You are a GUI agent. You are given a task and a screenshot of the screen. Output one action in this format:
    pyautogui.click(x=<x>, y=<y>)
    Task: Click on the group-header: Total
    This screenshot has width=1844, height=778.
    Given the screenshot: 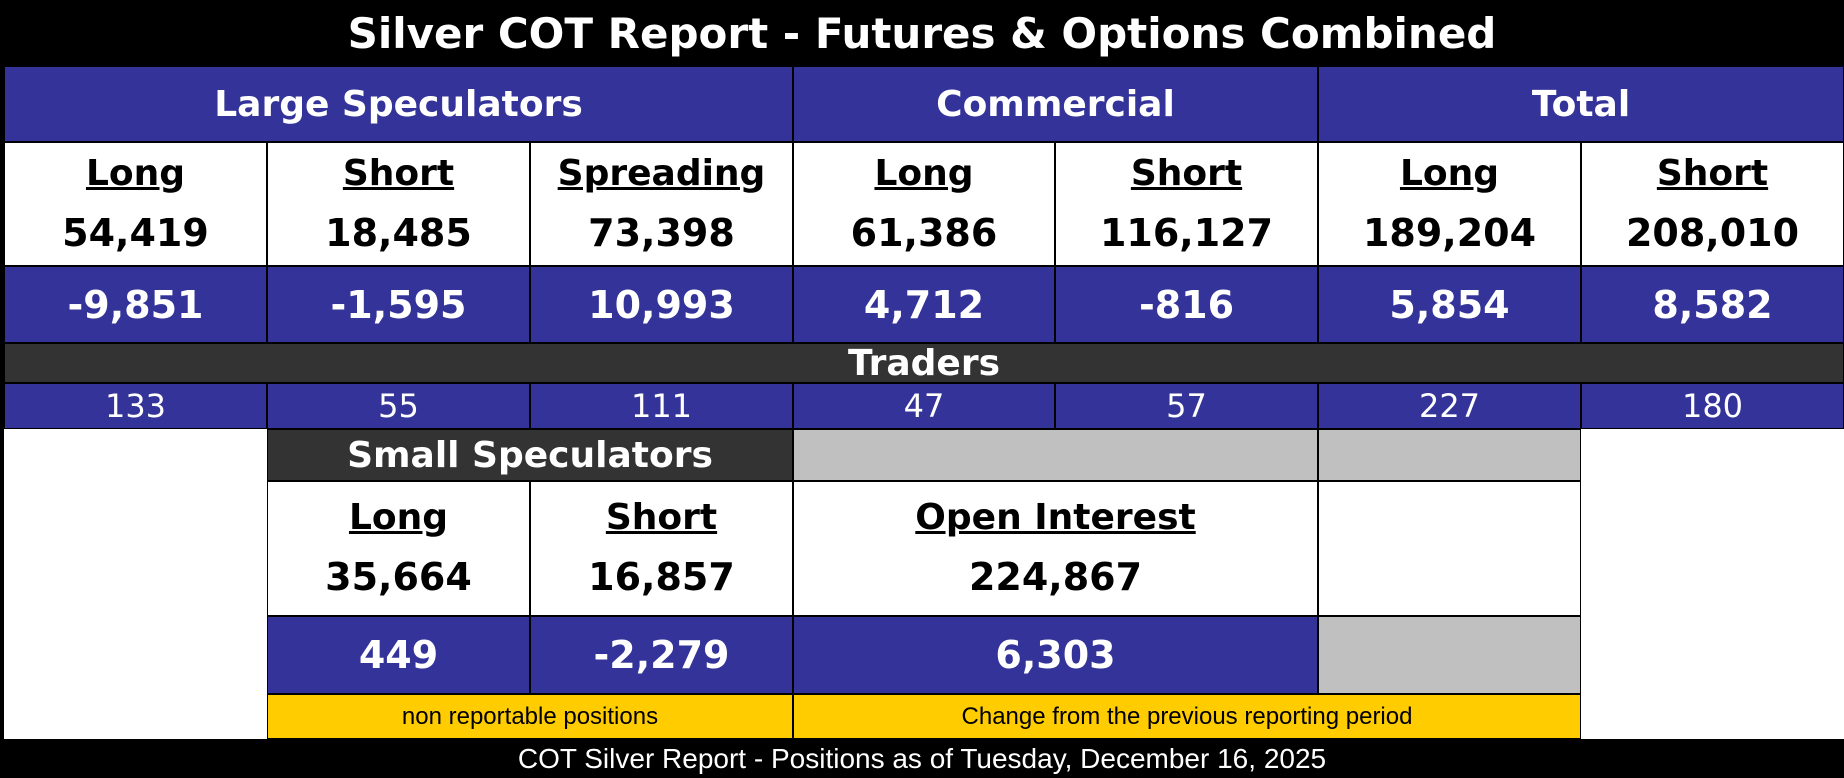 What is the action you would take?
    pyautogui.click(x=1581, y=104)
    